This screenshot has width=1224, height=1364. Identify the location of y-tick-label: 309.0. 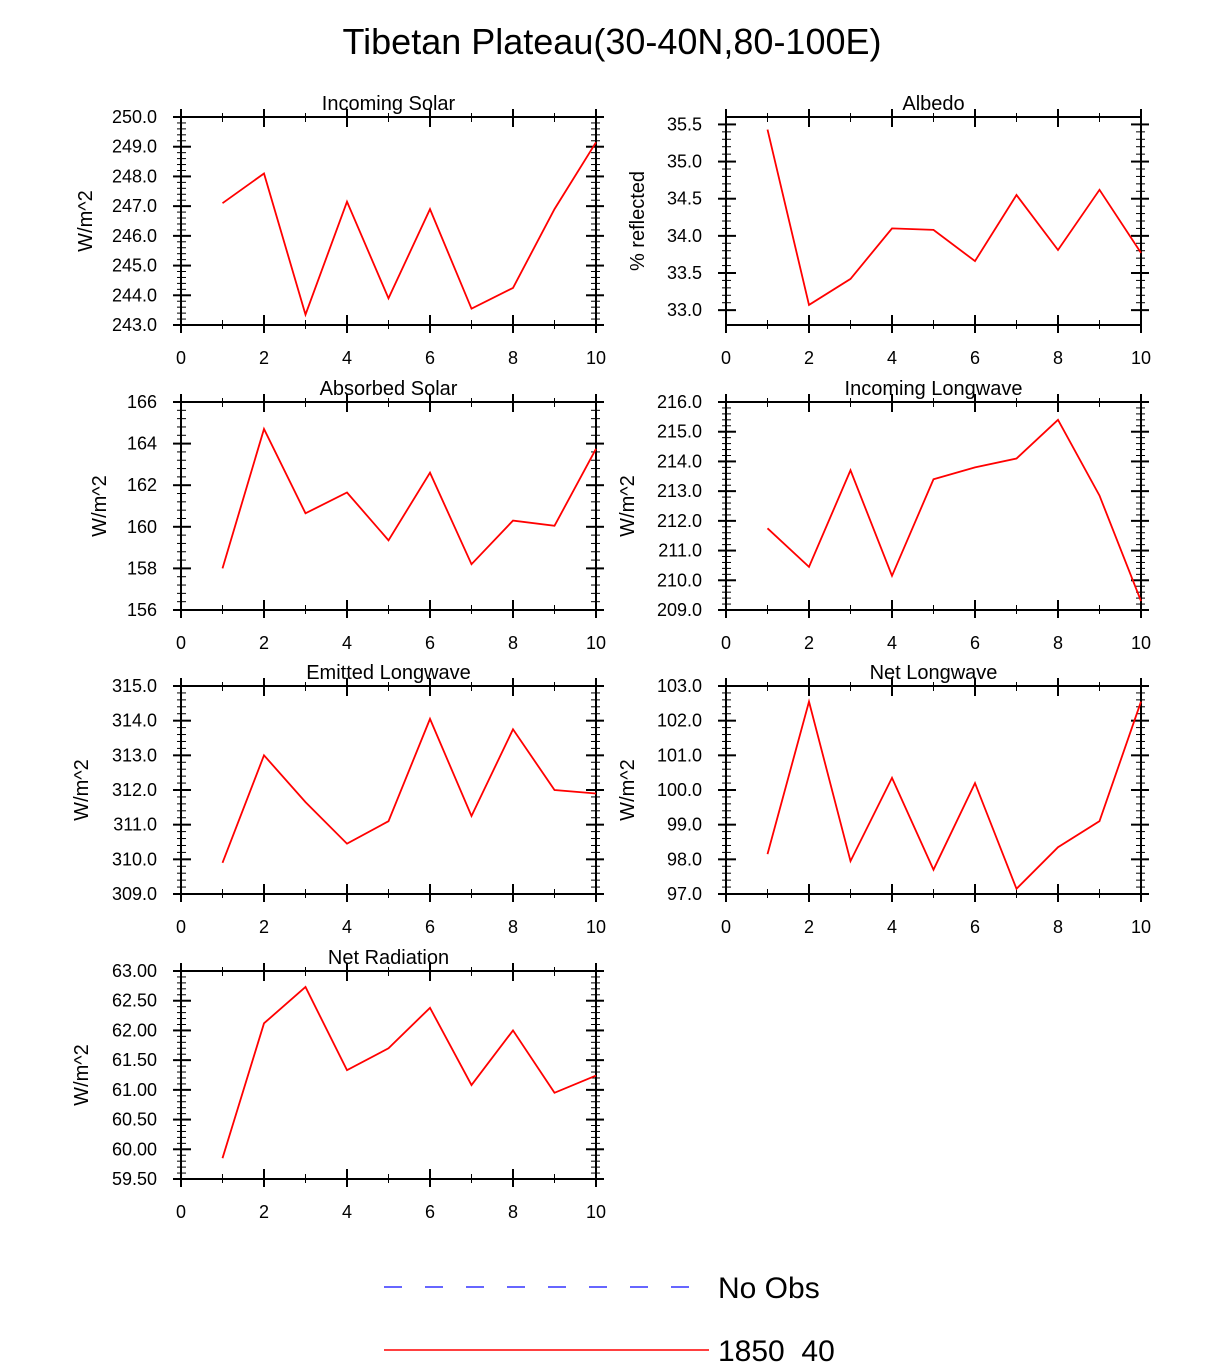
(134, 894).